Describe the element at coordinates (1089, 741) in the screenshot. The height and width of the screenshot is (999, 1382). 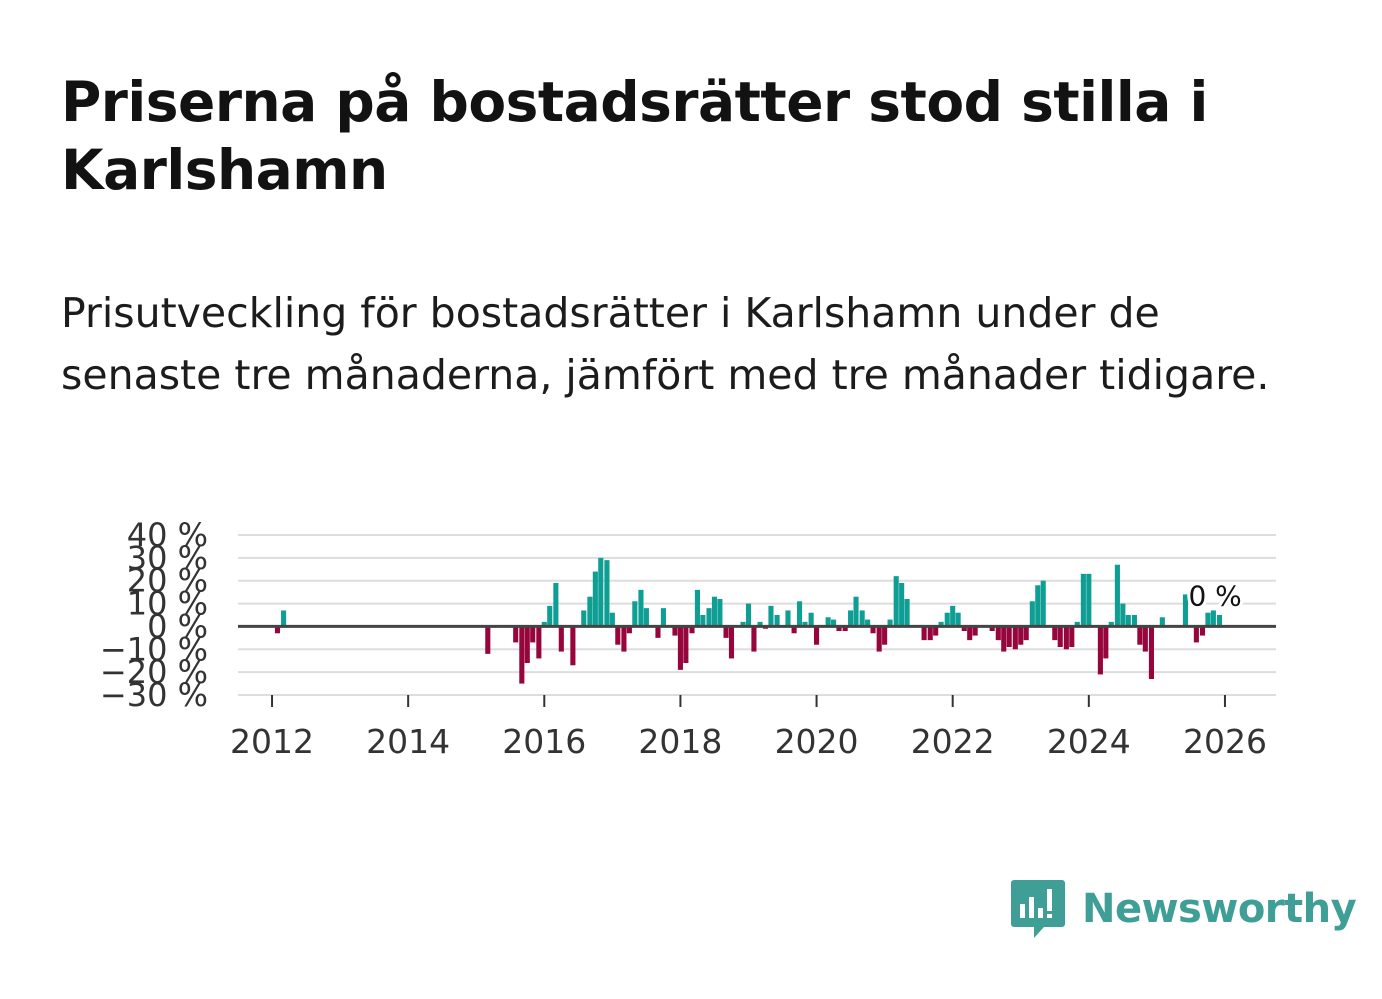
I see `x-tick-label: 2024` at that location.